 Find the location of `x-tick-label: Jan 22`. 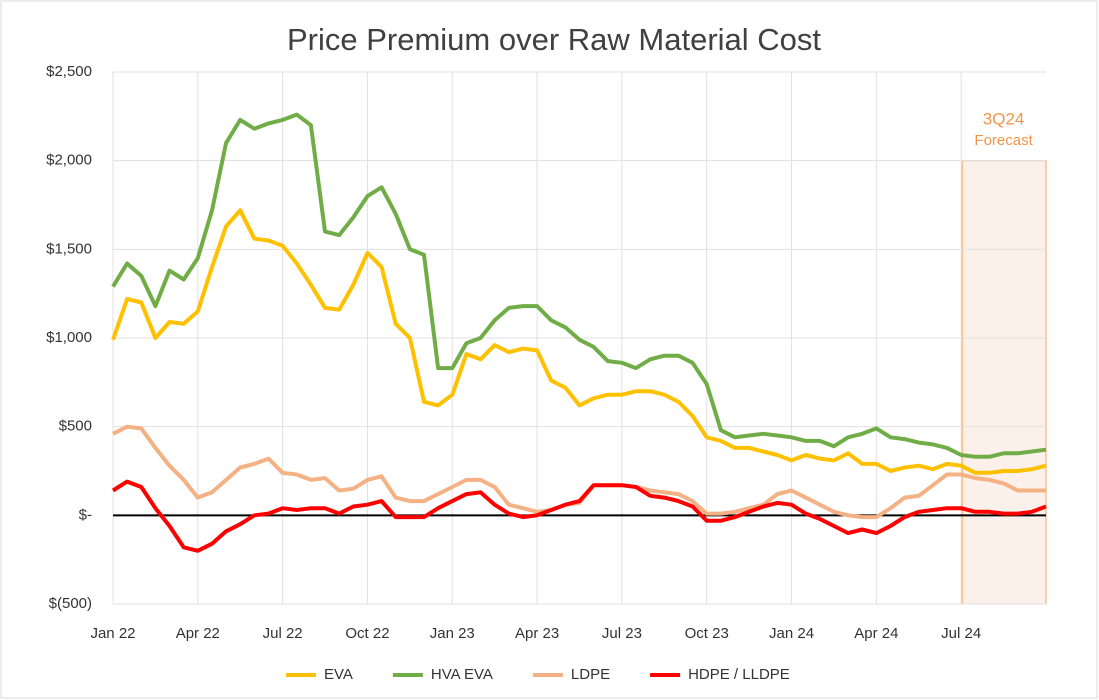

x-tick-label: Jan 22 is located at coordinates (112, 633).